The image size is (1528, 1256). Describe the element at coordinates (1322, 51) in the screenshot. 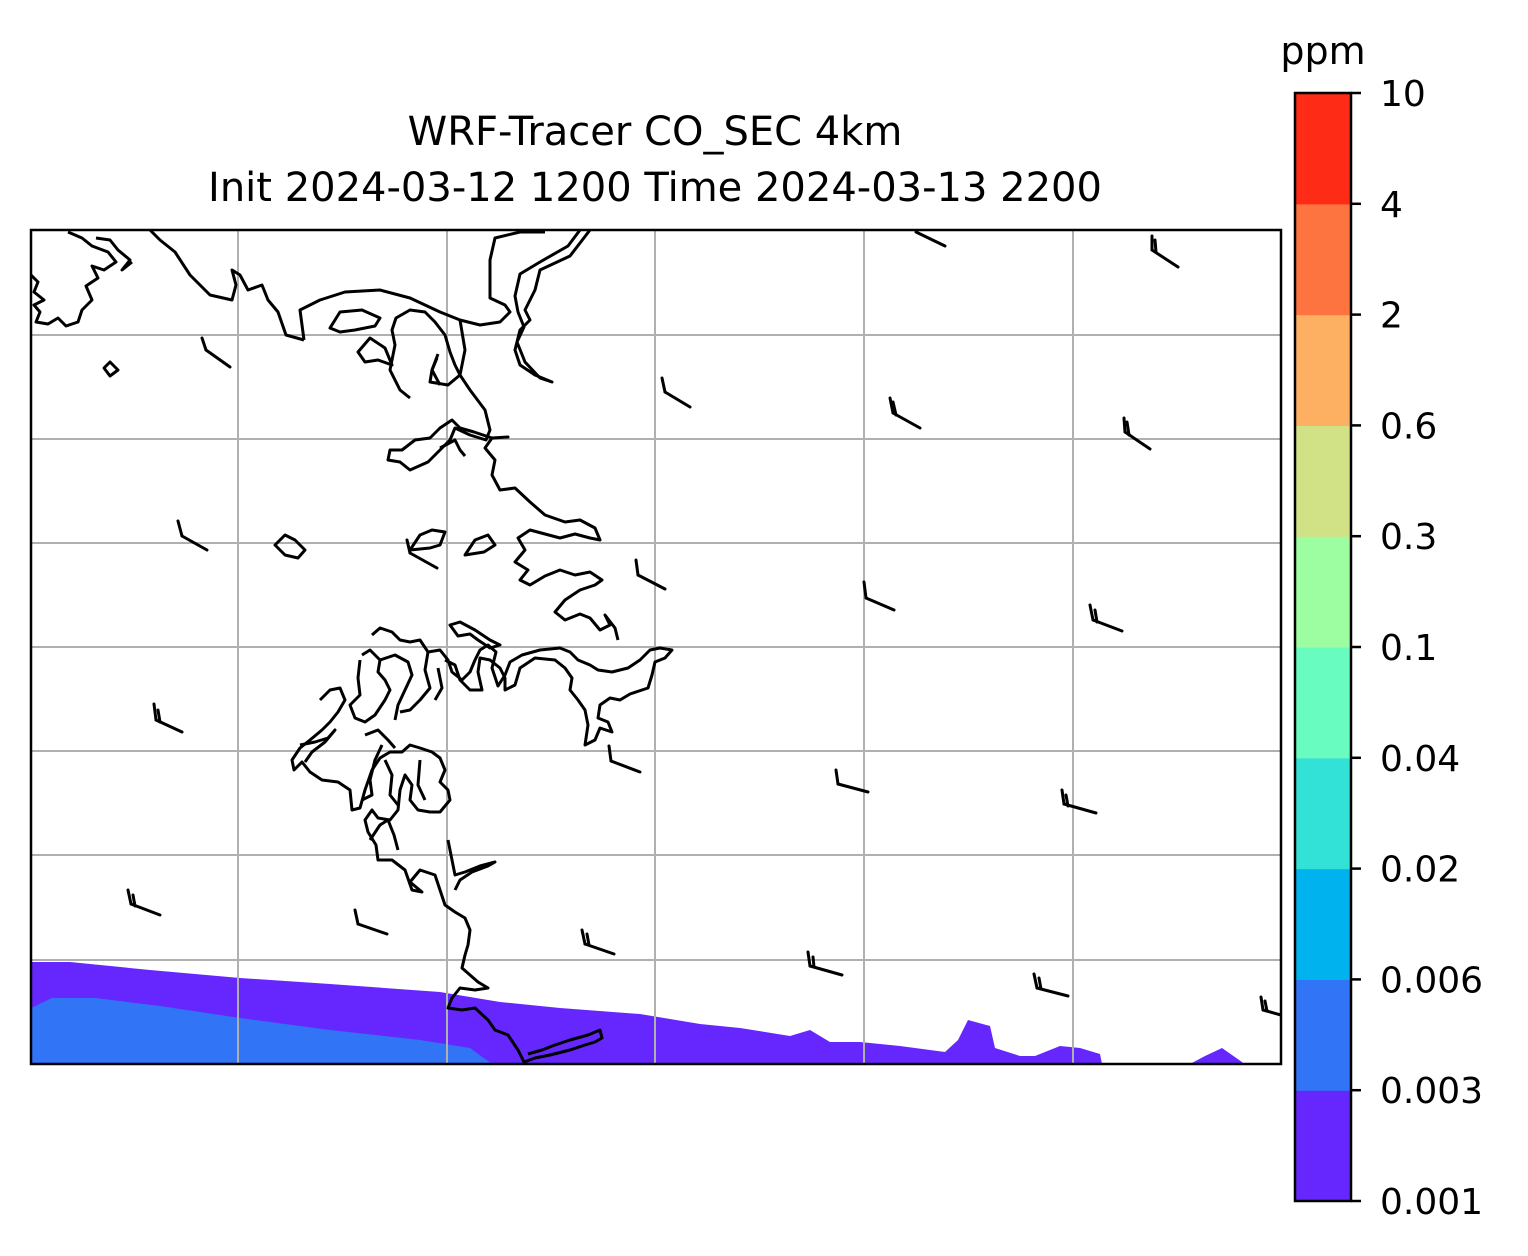

I see `colorbar-units: ppm` at that location.